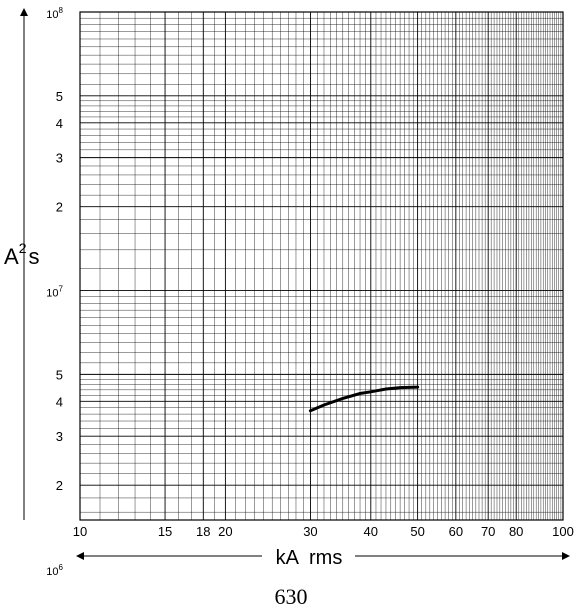 This screenshot has height=614, width=582. Describe the element at coordinates (11, 256) in the screenshot. I see `y-axis-title-base: A` at that location.